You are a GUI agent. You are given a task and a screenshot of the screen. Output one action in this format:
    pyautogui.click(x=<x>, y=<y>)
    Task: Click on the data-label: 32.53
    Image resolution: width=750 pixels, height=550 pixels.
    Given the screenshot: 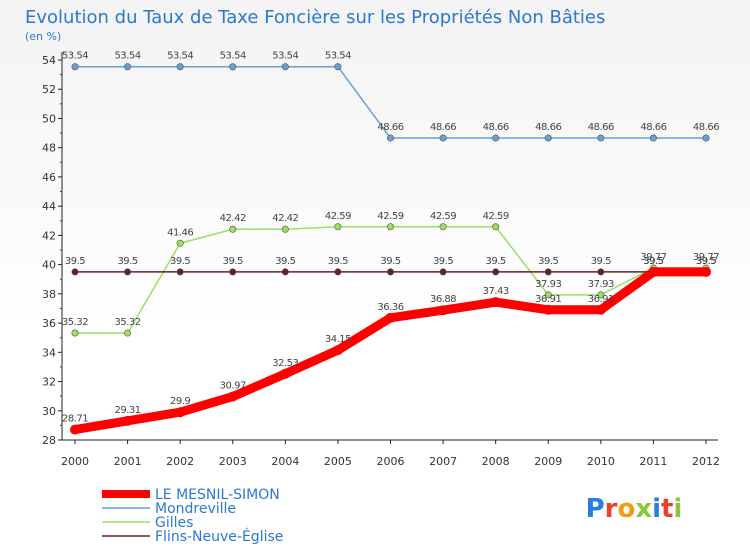 What is the action you would take?
    pyautogui.click(x=285, y=363)
    